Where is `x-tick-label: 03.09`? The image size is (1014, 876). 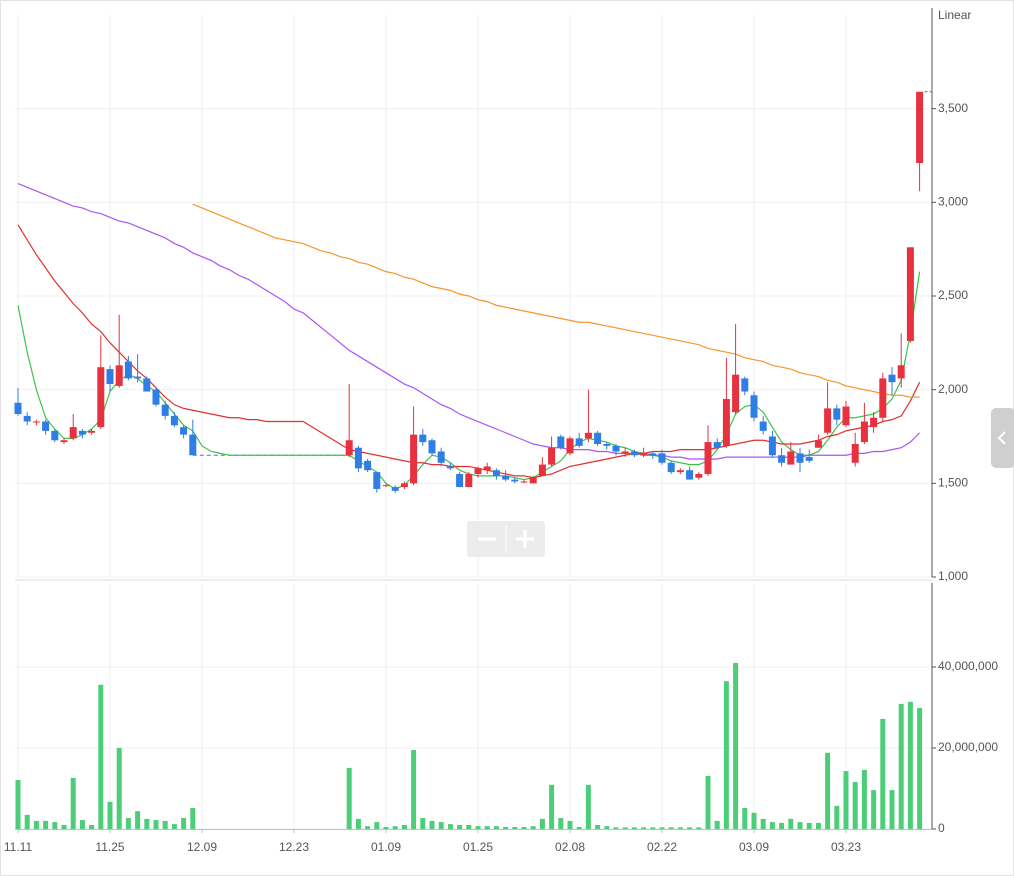
x-tick-label: 03.09 is located at coordinates (754, 847).